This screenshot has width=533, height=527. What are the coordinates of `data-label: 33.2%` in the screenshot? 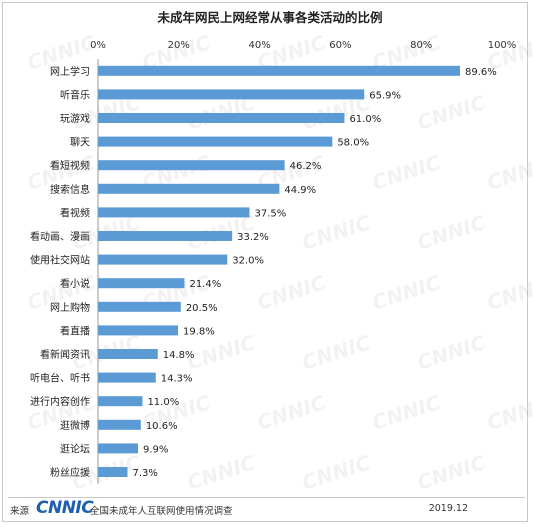 It's located at (253, 237).